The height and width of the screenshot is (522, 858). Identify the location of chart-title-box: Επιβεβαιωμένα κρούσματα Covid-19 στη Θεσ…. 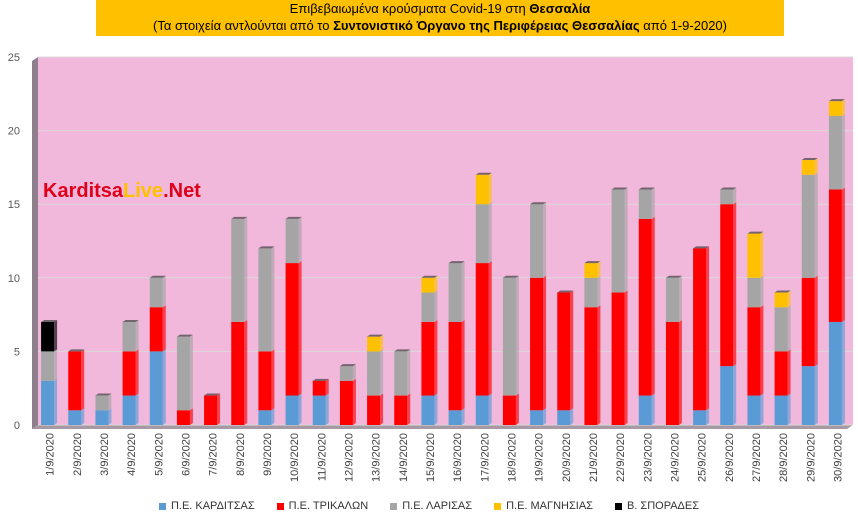
(440, 18).